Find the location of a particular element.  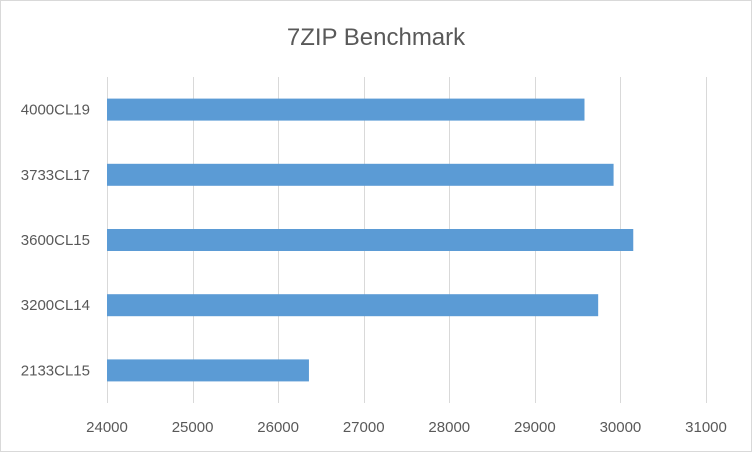

category-label: 3600CL15 is located at coordinates (55, 240).